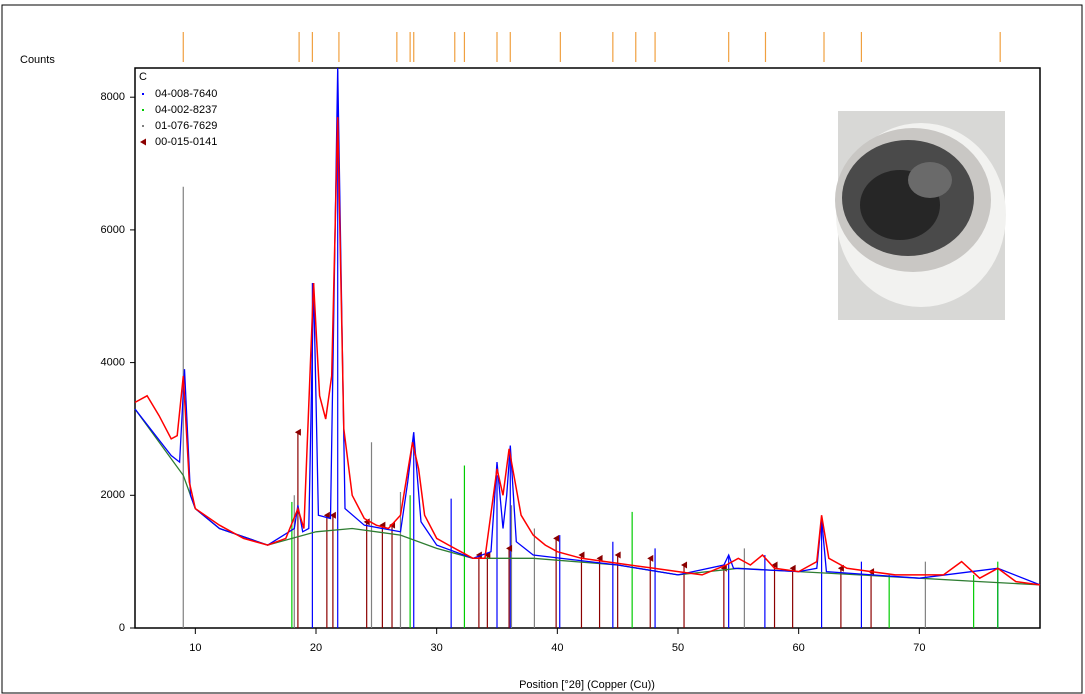 The height and width of the screenshot is (694, 1085). What do you see at coordinates (919, 648) in the screenshot?
I see `x-tick-label: 70` at bounding box center [919, 648].